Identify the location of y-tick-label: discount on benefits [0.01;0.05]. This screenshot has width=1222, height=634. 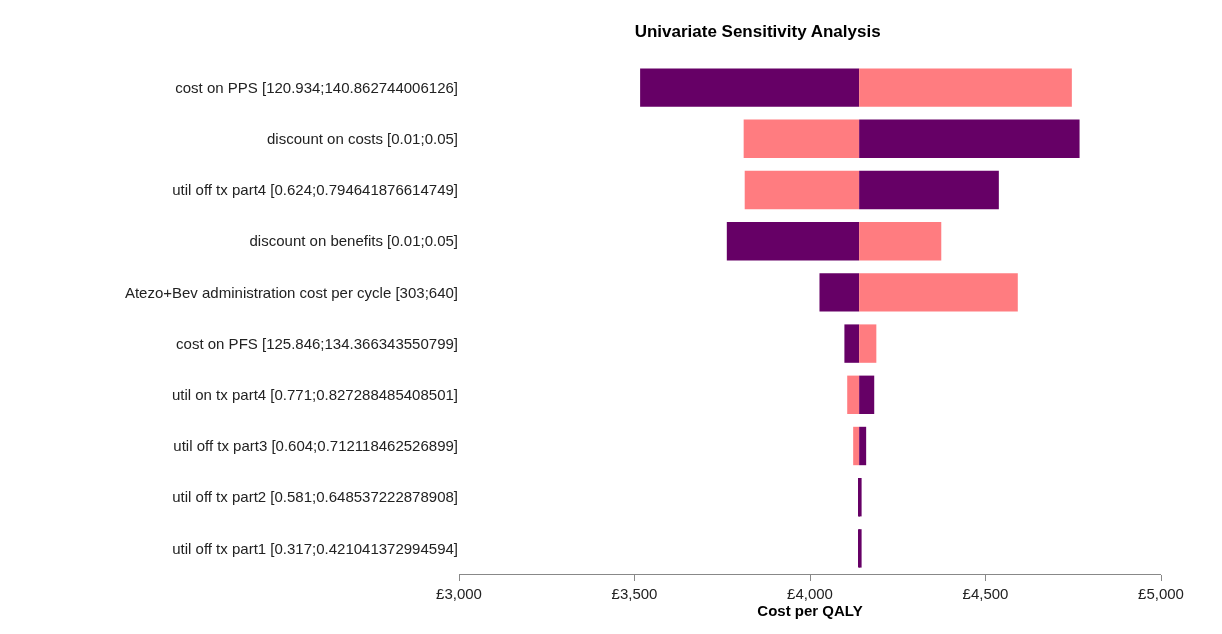
(353, 241).